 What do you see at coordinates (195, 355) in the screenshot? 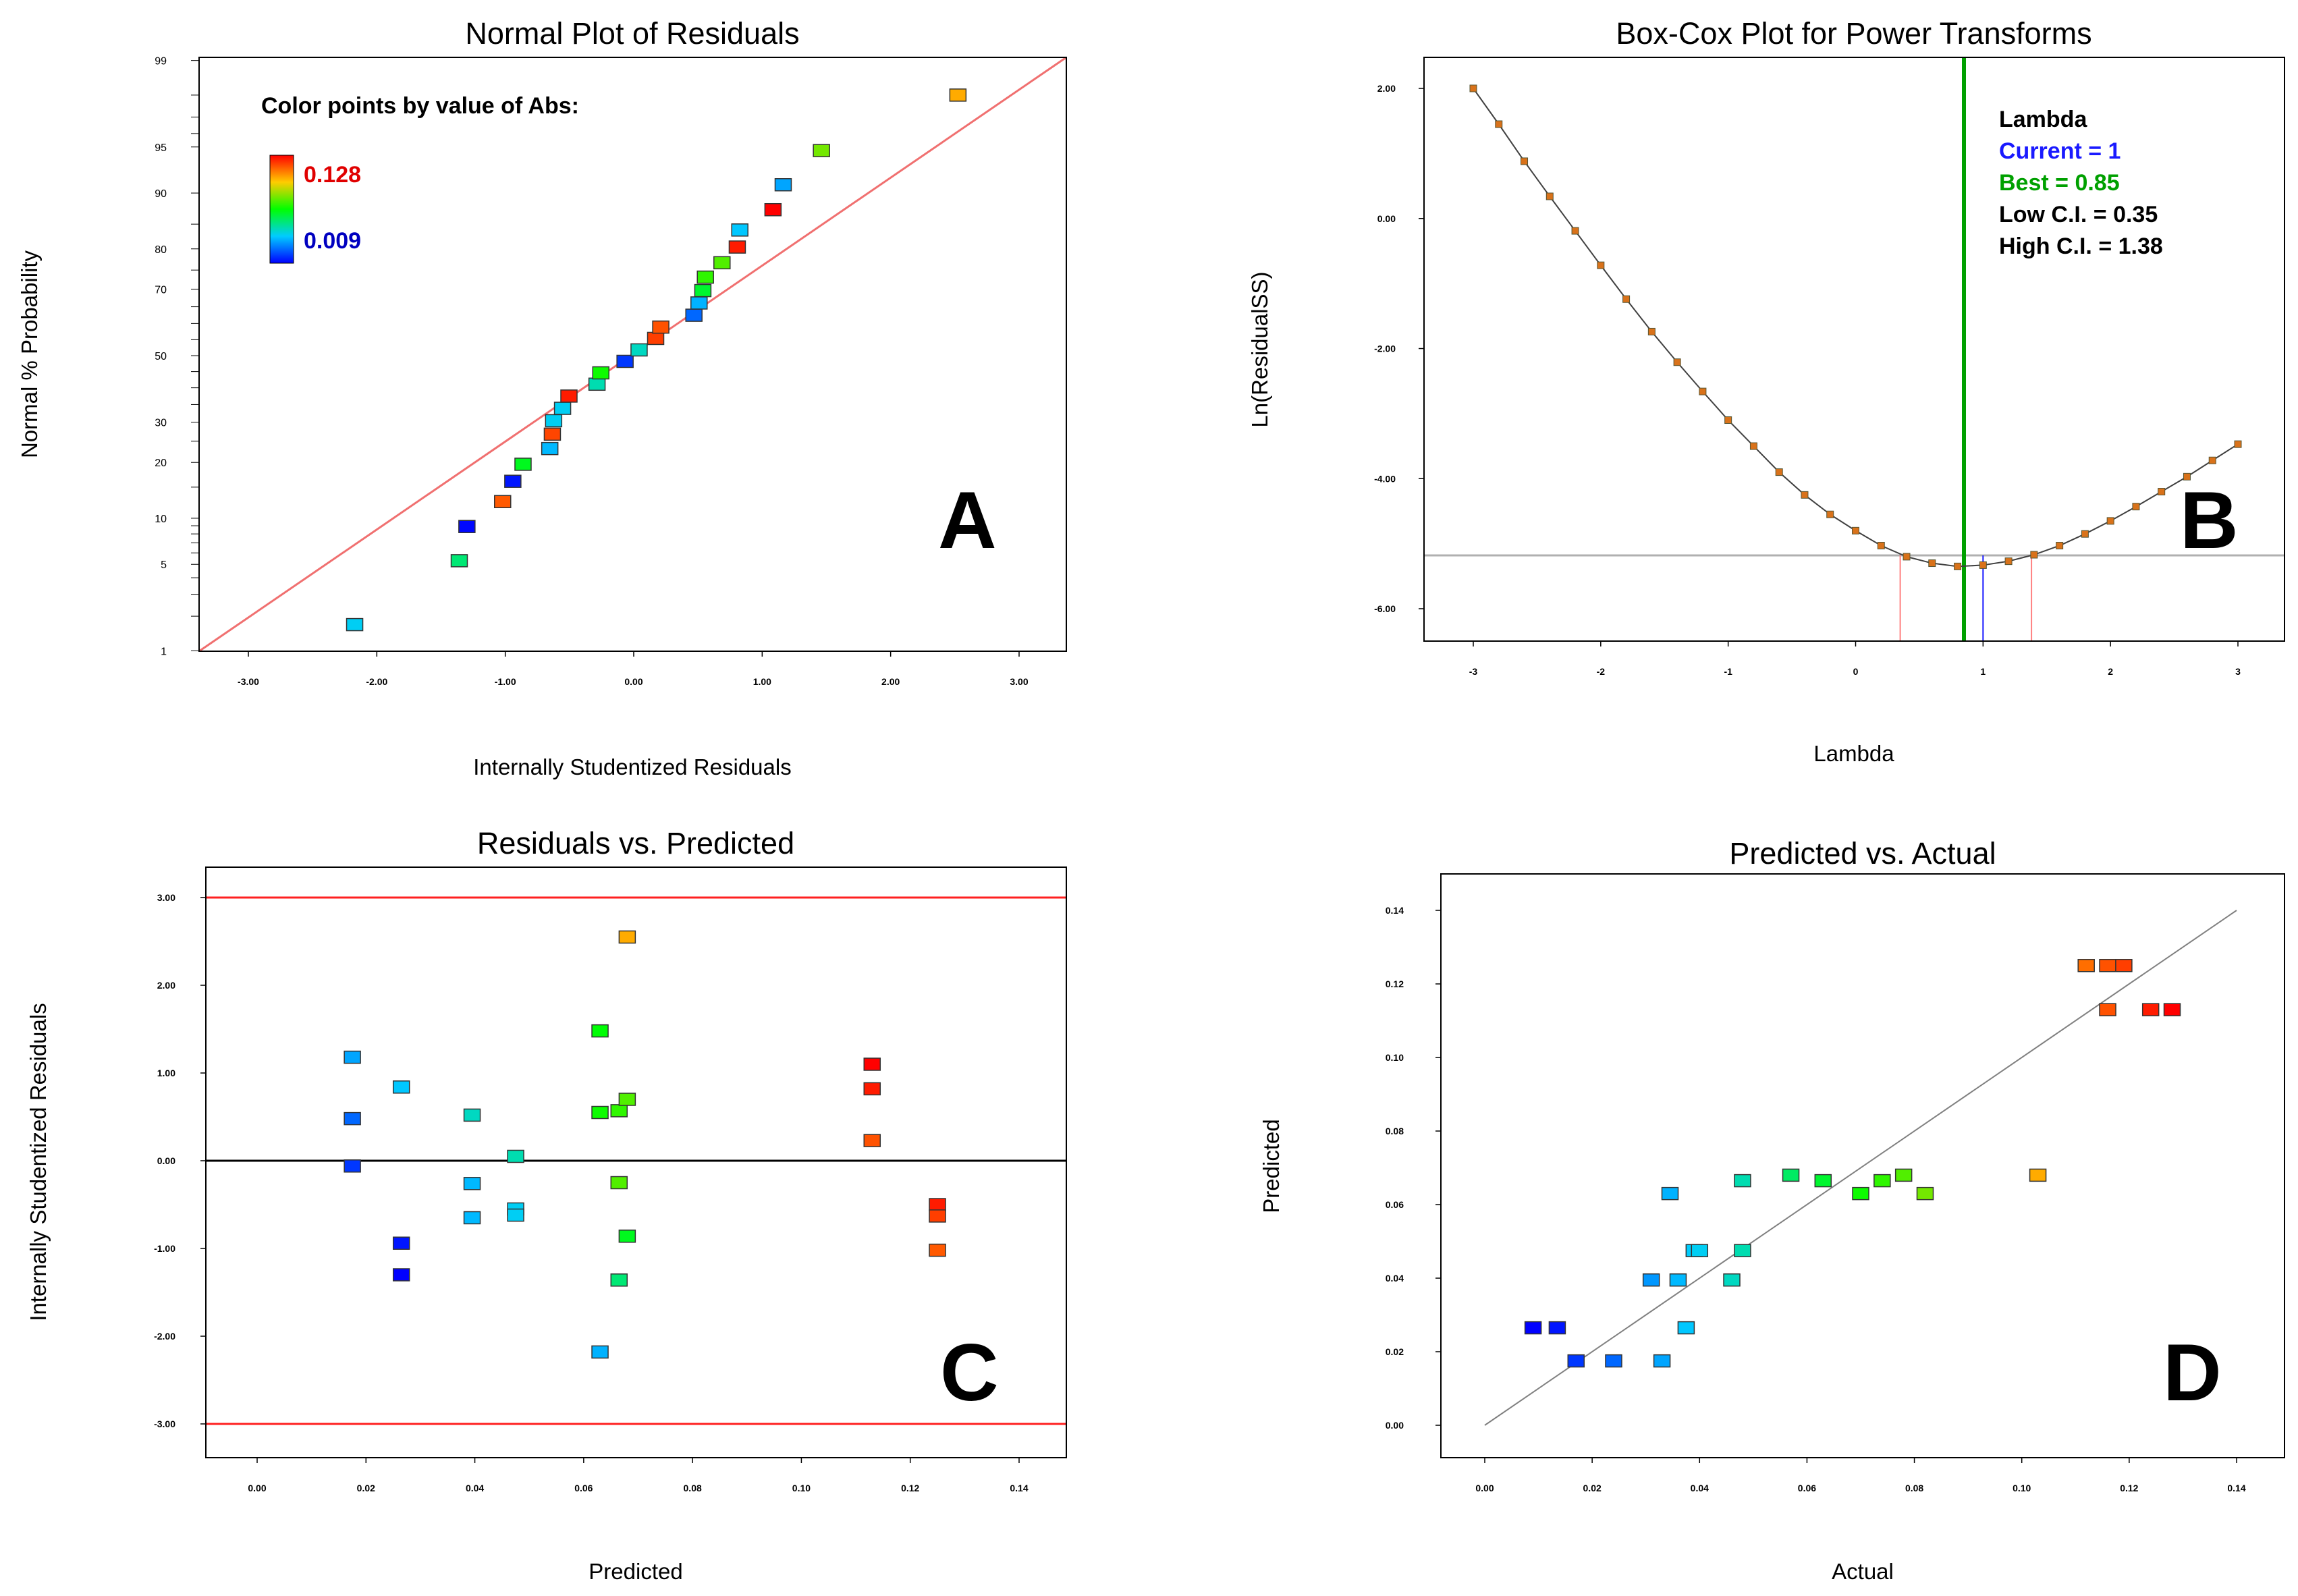
I see `probability-minor-ticks` at bounding box center [195, 355].